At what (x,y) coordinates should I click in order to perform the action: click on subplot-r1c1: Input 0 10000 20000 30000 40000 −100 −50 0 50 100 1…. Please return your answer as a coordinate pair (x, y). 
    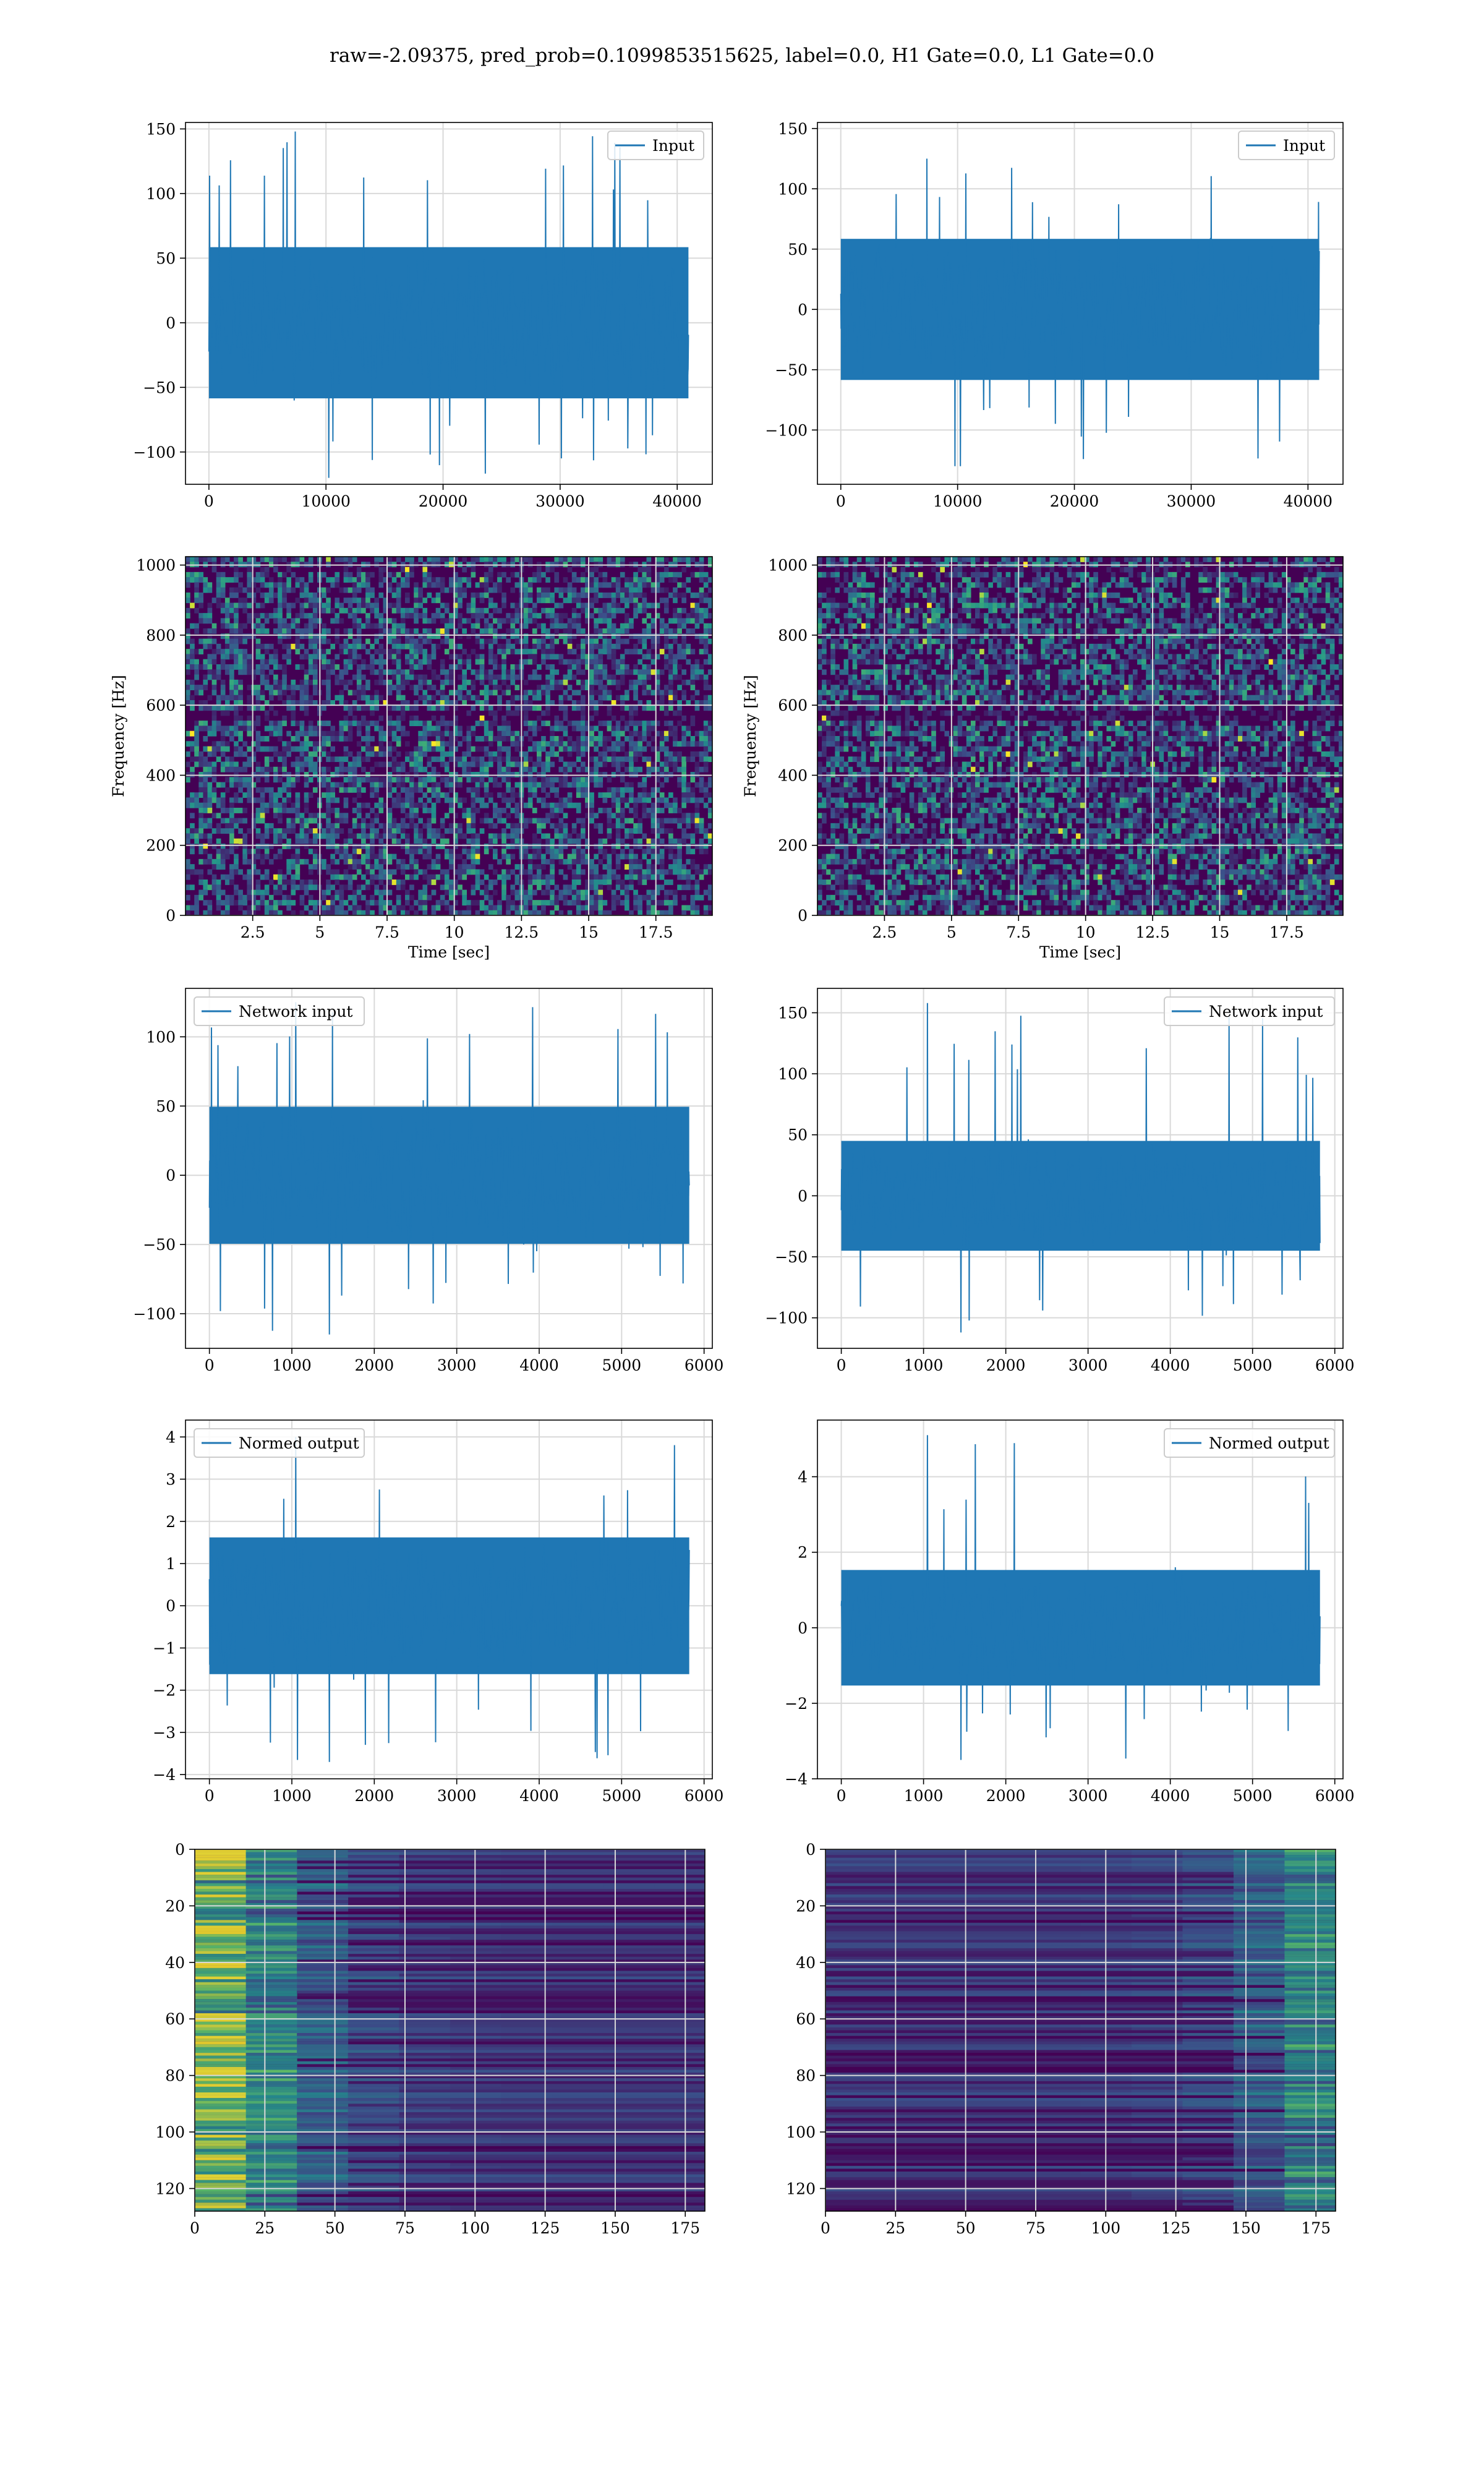
    Looking at the image, I should click on (423, 315).